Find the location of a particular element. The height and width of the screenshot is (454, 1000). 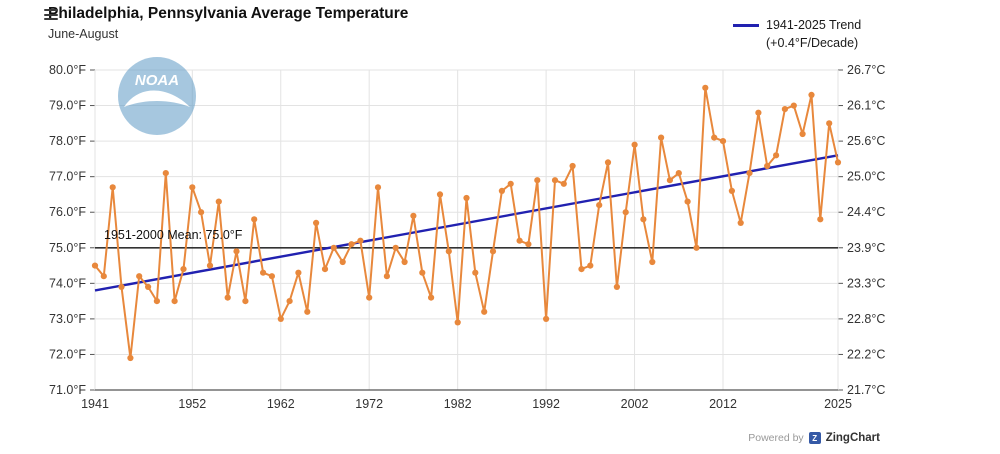

zingchart-brand-link: ZingChart is located at coordinates (852, 438).